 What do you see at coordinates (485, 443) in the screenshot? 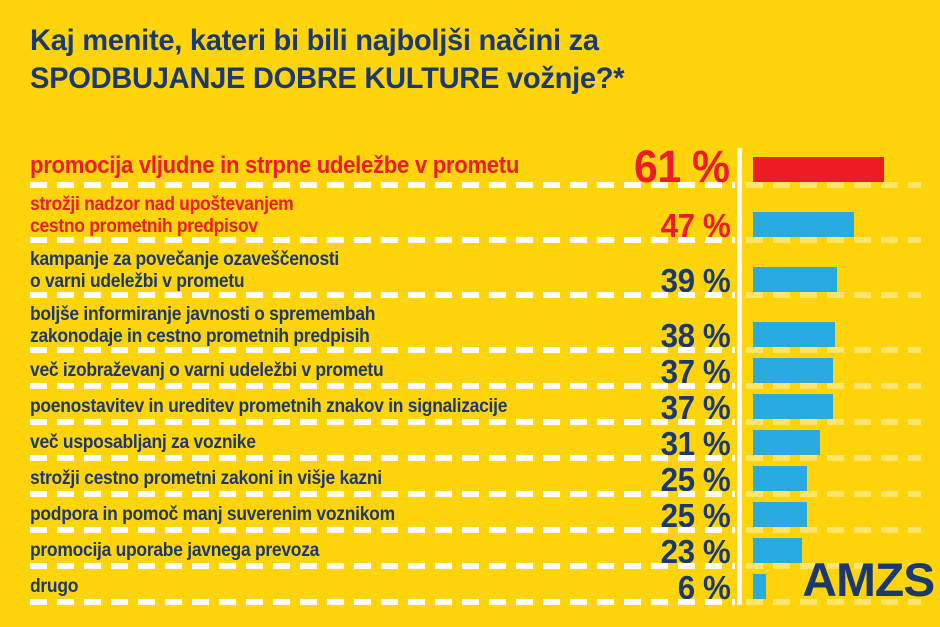
I see `chart-row: več usposabljanj za voznike 31 %` at bounding box center [485, 443].